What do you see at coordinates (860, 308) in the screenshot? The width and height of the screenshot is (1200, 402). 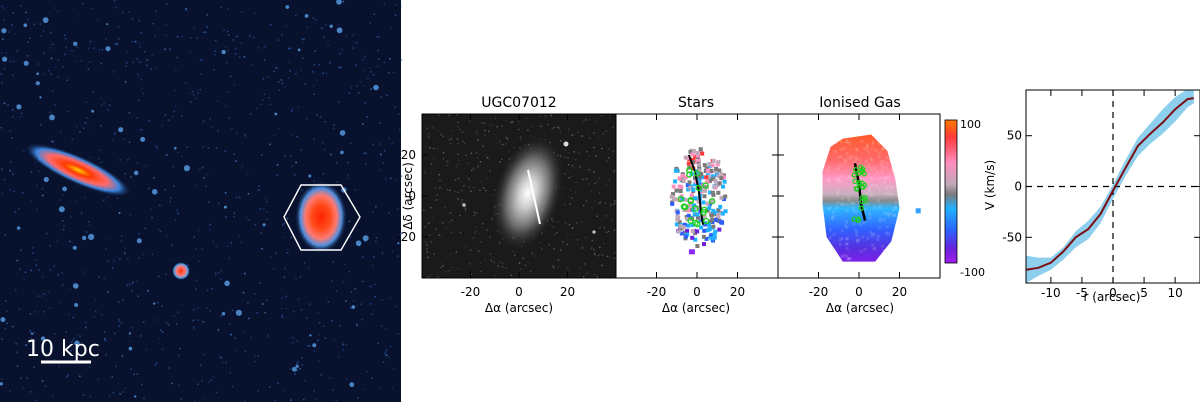 I see `map-xlabel-gas: Δα (arcsec)` at bounding box center [860, 308].